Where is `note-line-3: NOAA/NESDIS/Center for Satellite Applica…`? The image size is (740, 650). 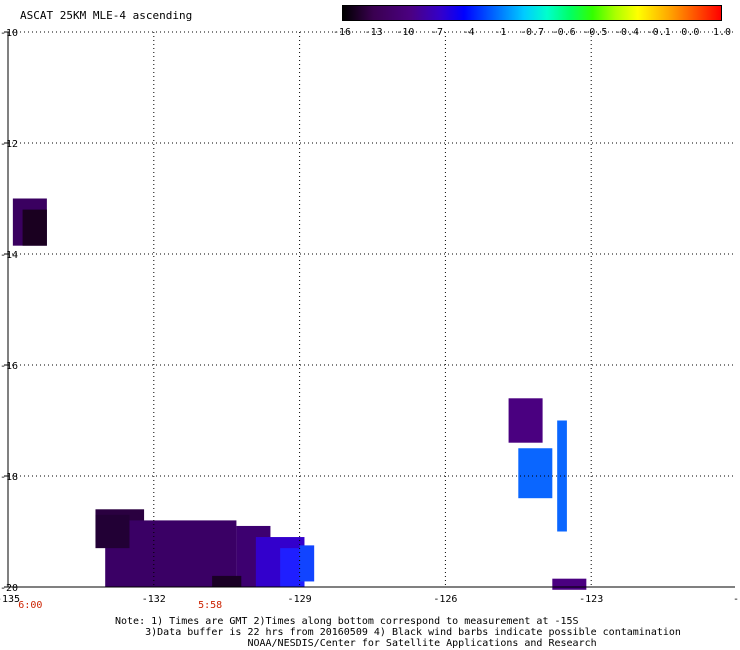 note-line-3: NOAA/NESDIS/Center for Satellite Applica… is located at coordinates (356, 643).